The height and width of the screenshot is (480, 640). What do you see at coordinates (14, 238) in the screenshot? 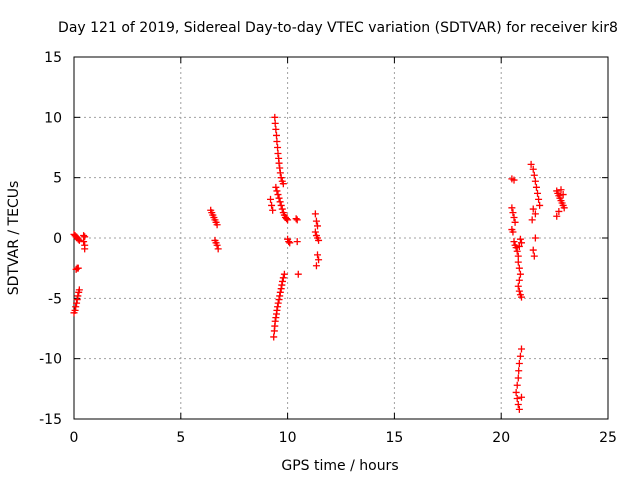
I see `y-axis-label: SDTVAR / TECUs` at bounding box center [14, 238].